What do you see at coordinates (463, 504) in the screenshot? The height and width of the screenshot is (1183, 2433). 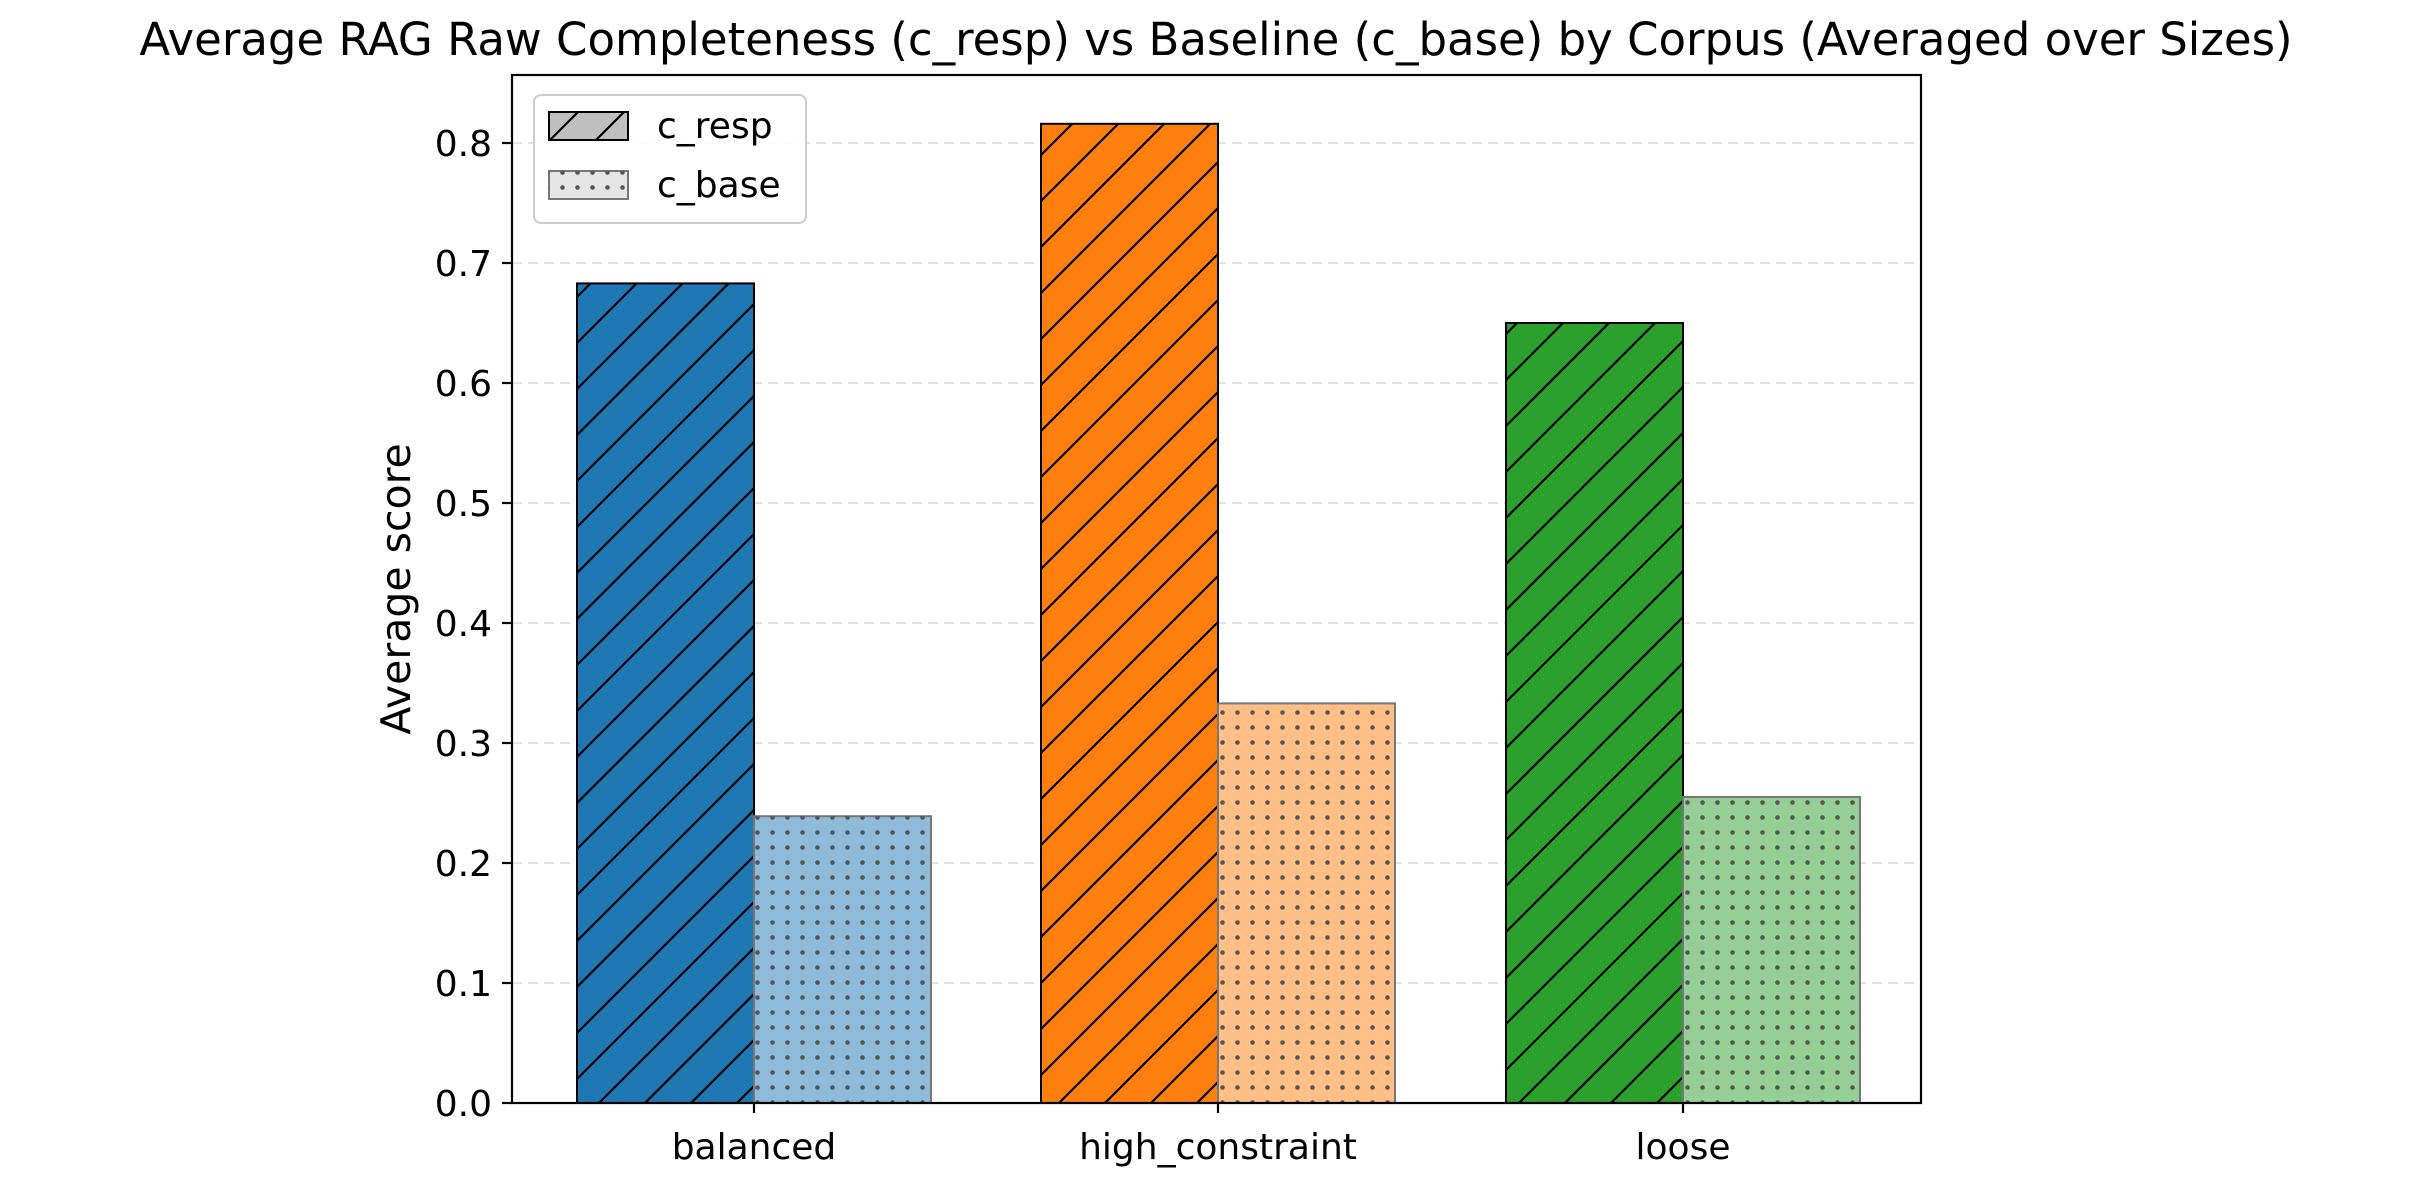 I see `y-tick-label: 0.5` at bounding box center [463, 504].